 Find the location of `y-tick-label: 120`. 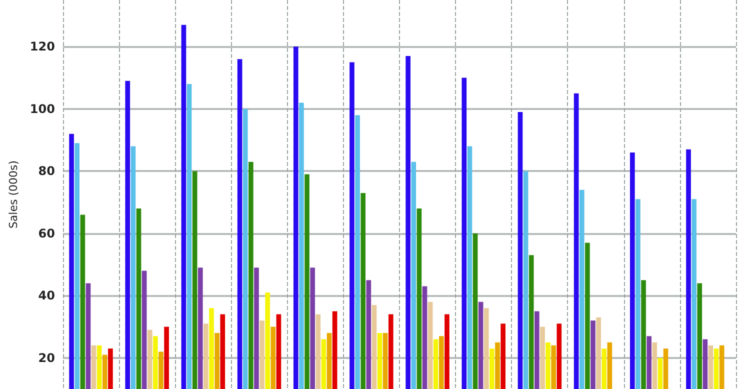

y-tick-label: 120 is located at coordinates (42, 47).